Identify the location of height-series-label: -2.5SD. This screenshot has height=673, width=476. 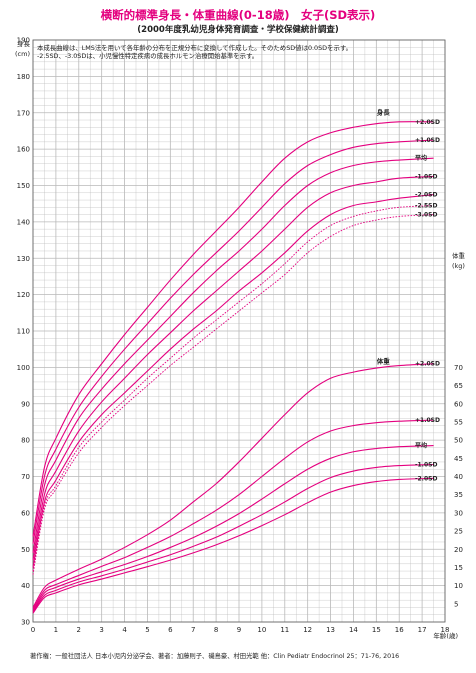
(426, 206).